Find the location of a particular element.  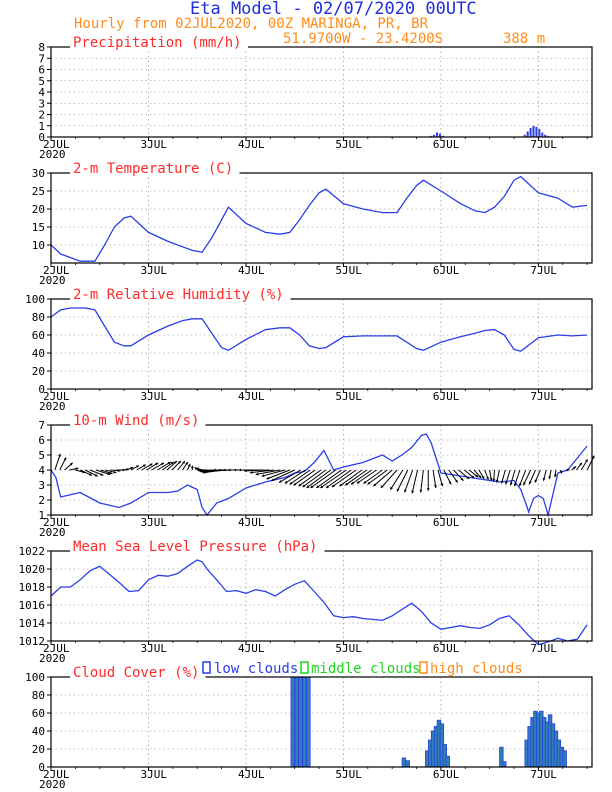

legend-high-label: high clouds is located at coordinates (476, 669).